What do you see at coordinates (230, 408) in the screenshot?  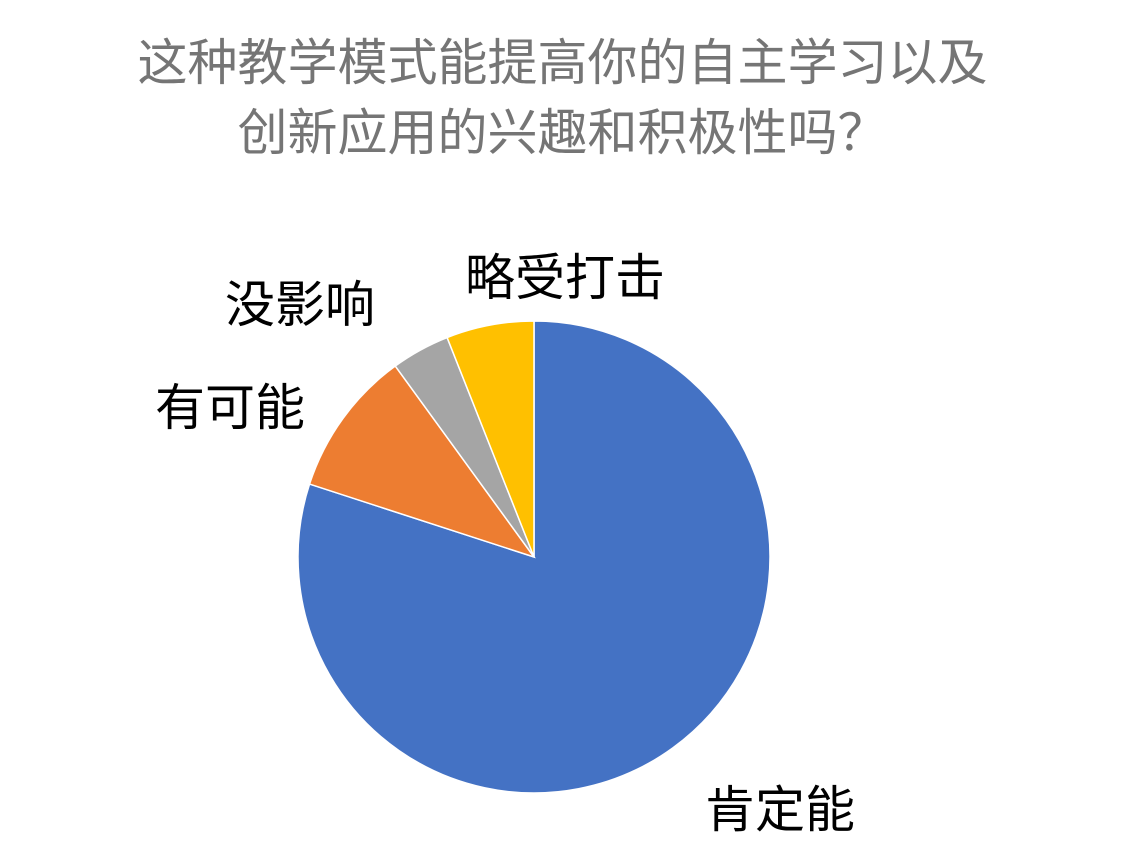 I see `slice-label-1: 有可能` at bounding box center [230, 408].